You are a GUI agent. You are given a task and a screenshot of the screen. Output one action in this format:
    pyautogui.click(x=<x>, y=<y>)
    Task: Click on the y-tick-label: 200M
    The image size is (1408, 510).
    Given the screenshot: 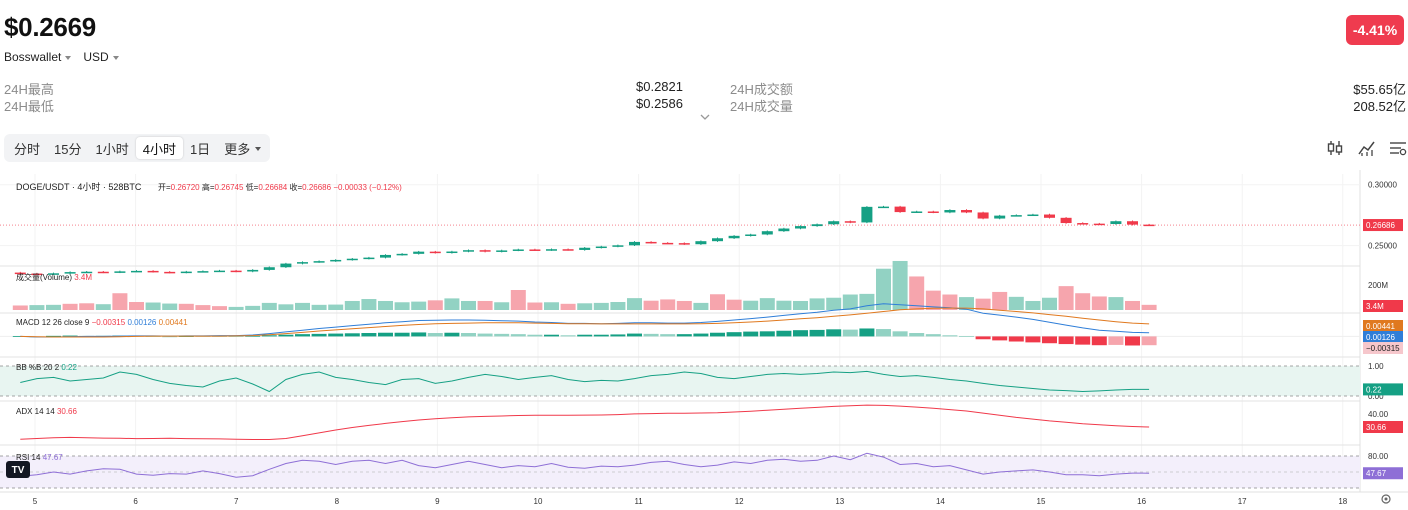 What is the action you would take?
    pyautogui.click(x=1378, y=285)
    